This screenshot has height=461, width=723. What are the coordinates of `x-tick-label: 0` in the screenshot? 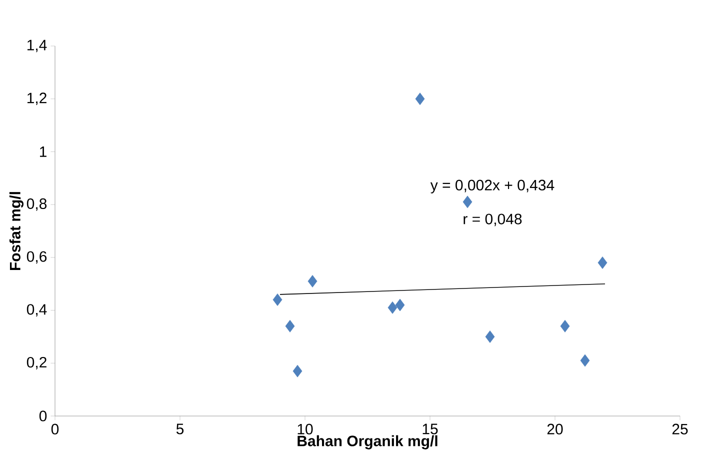 It's located at (55, 429).